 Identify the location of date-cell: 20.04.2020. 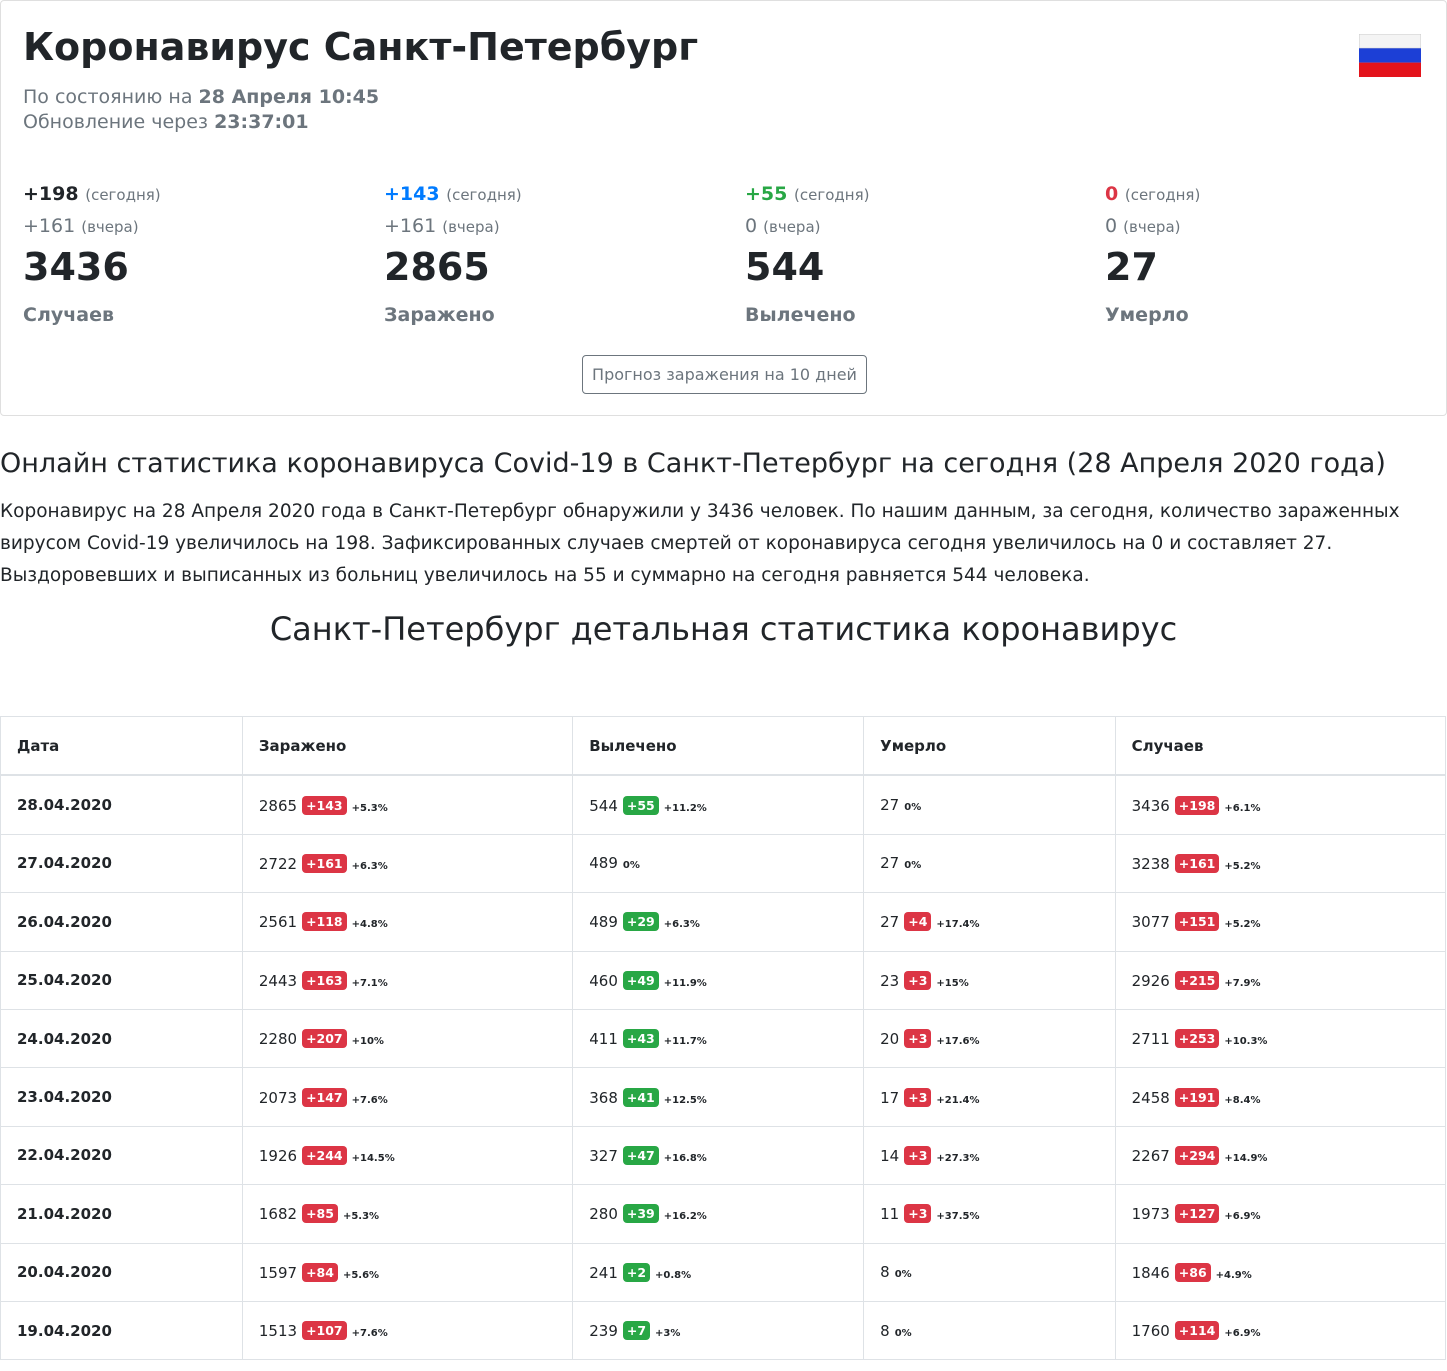
(121, 1272).